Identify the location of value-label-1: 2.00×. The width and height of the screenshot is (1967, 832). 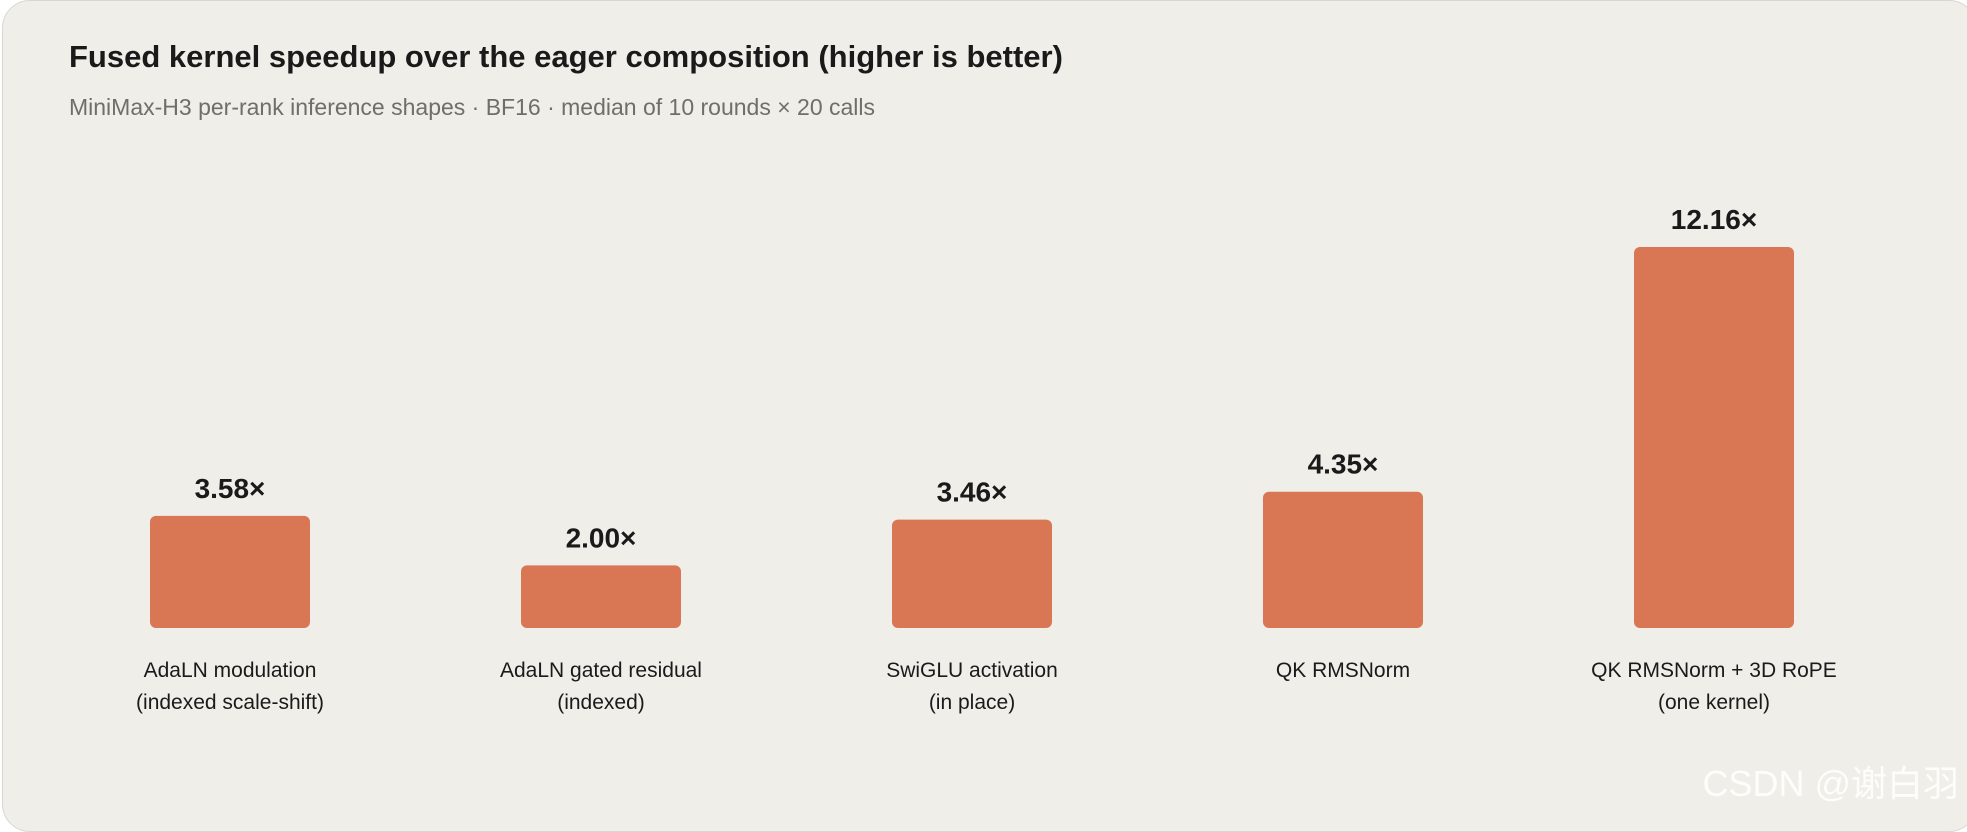
(601, 537).